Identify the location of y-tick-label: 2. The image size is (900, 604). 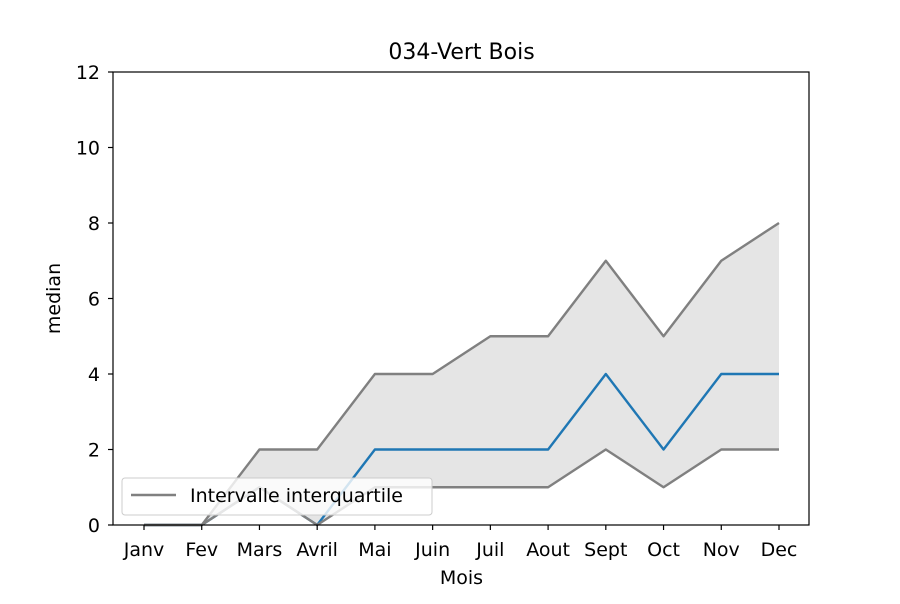
(94, 451).